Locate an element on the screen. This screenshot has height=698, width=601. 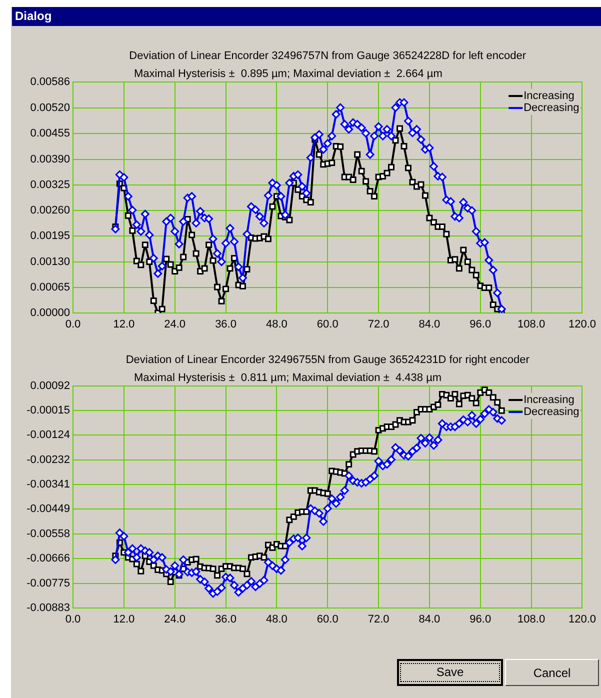
y-tick-label: -0.00341 is located at coordinates (48, 484).